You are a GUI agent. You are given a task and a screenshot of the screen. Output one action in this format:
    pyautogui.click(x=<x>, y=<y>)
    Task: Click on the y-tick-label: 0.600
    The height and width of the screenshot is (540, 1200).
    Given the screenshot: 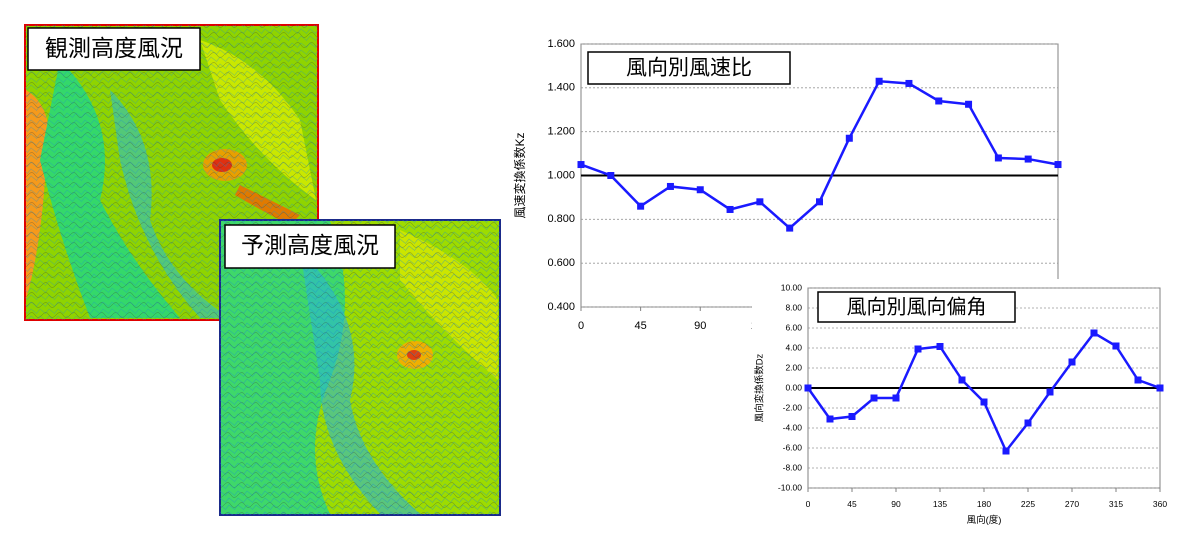 What is the action you would take?
    pyautogui.click(x=561, y=263)
    